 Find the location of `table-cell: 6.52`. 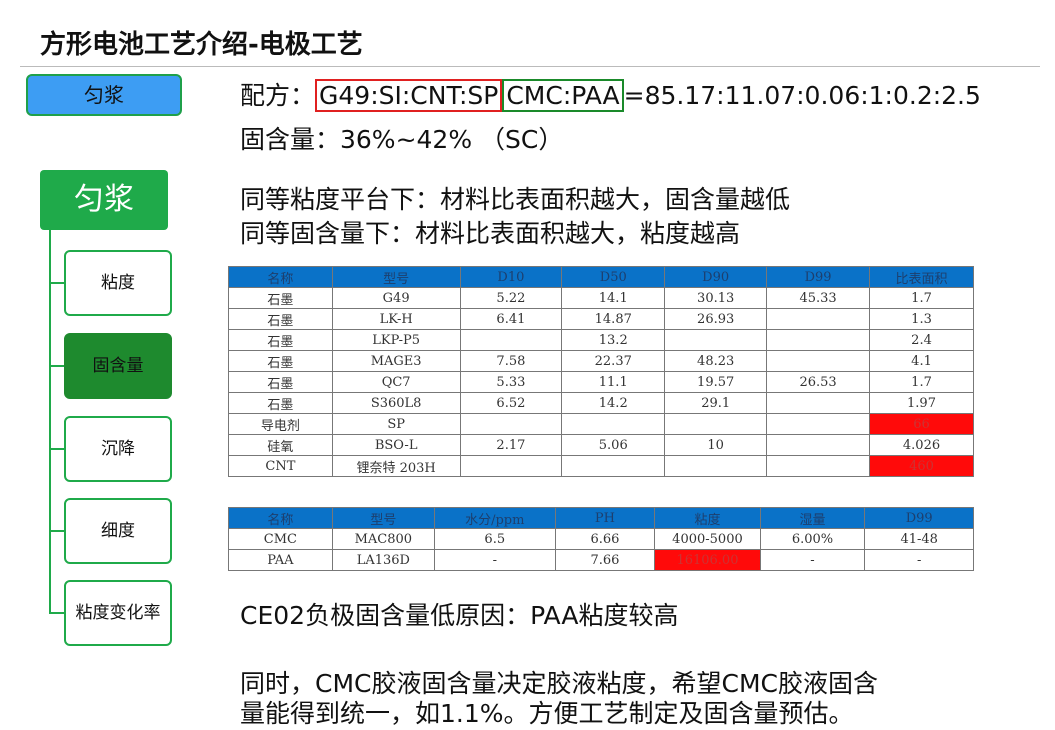

table-cell: 6.52 is located at coordinates (511, 403).